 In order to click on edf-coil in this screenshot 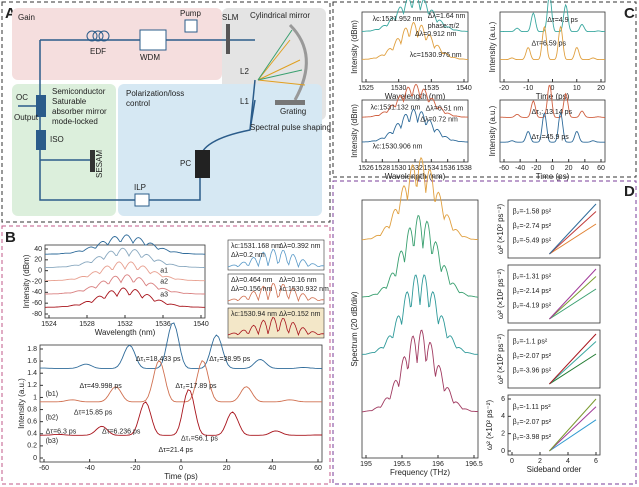, I will do `click(98, 36)`.